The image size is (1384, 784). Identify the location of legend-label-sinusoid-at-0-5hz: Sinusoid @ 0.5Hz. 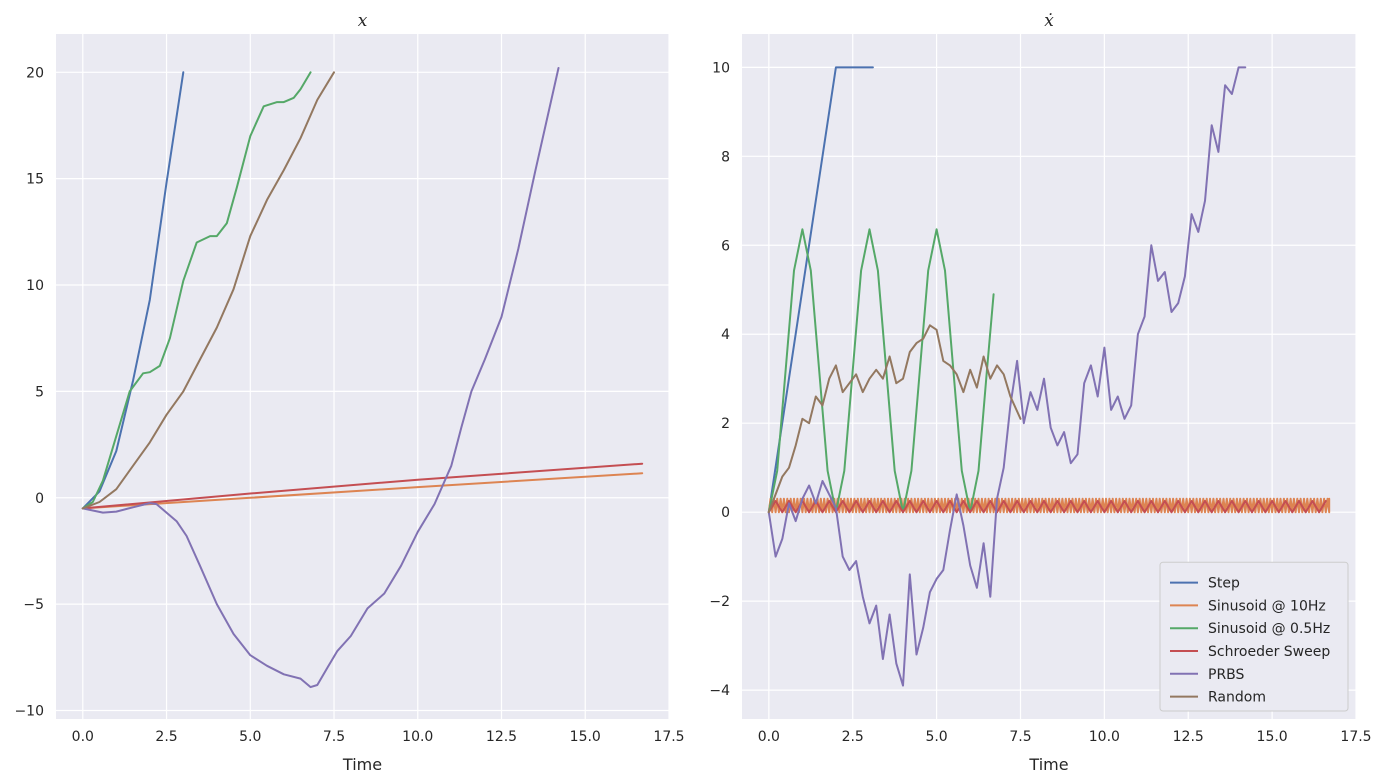
(1269, 629).